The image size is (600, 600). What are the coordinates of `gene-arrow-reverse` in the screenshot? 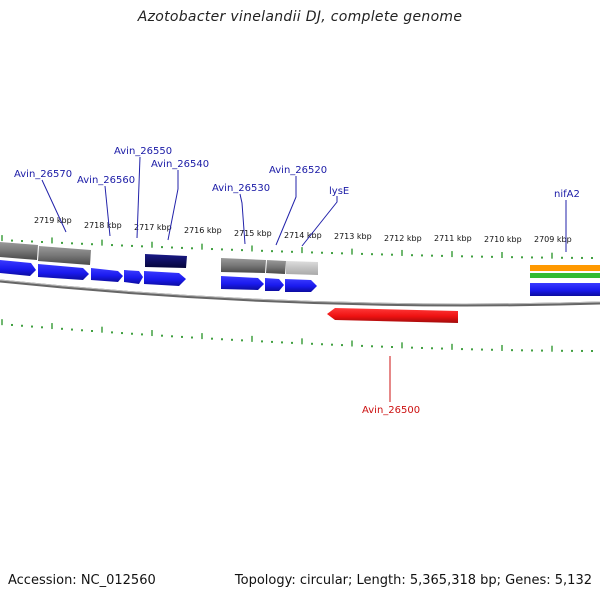 It's located at (392, 315).